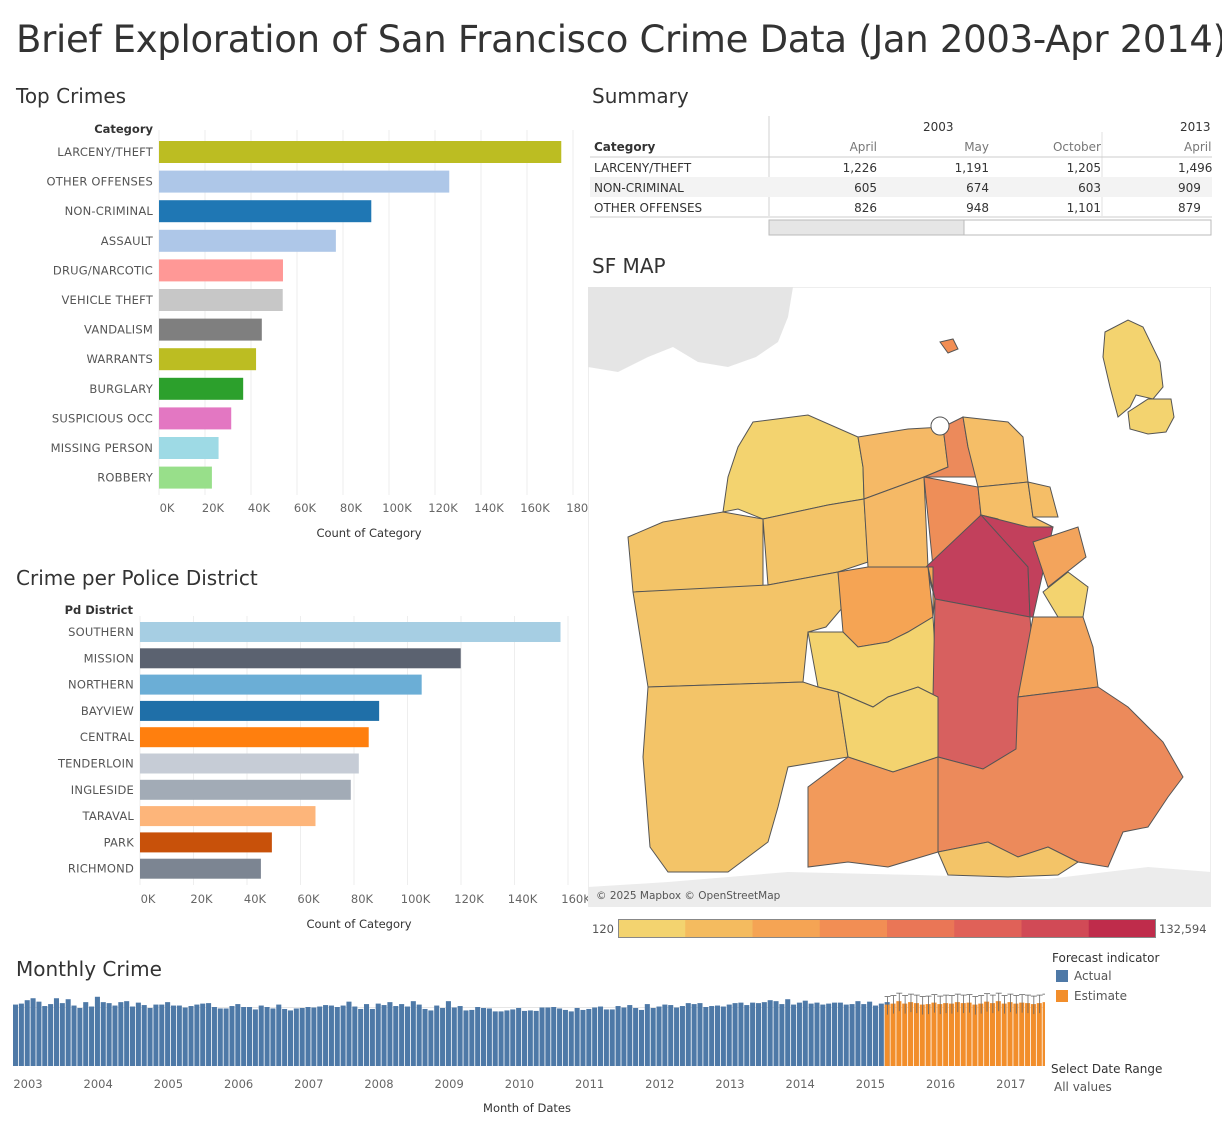 Image resolution: width=1222 pixels, height=1135 pixels. What do you see at coordinates (247, 240) in the screenshot?
I see `bar-assault` at bounding box center [247, 240].